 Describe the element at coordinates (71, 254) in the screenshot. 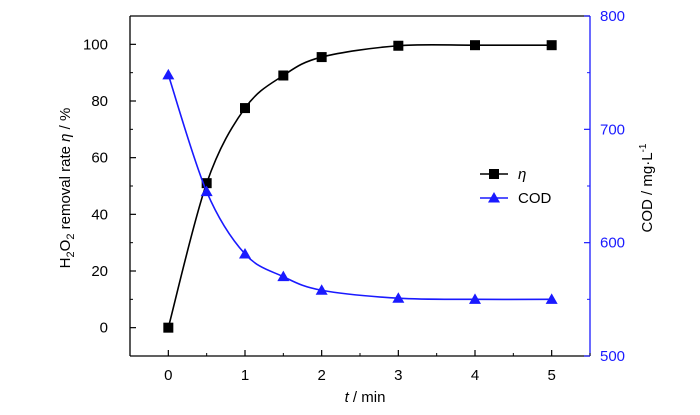

I see `left-y-label-sub1: 2` at that location.